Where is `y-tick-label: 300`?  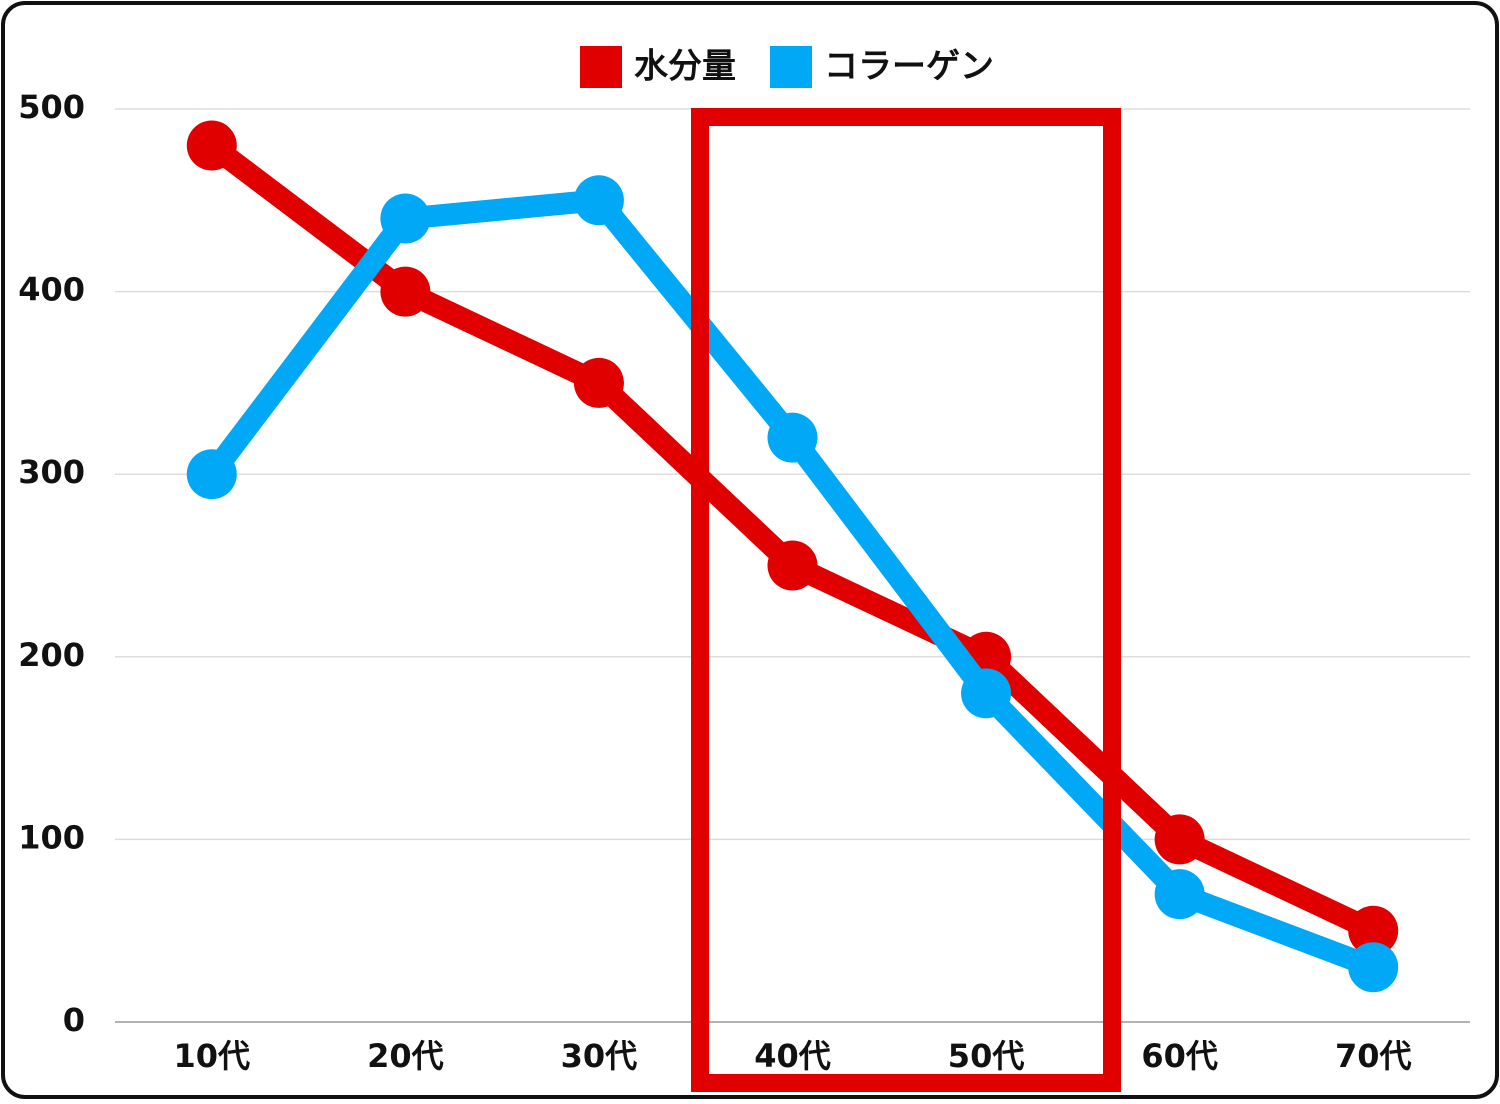
y-tick-label: 300 is located at coordinates (51, 472).